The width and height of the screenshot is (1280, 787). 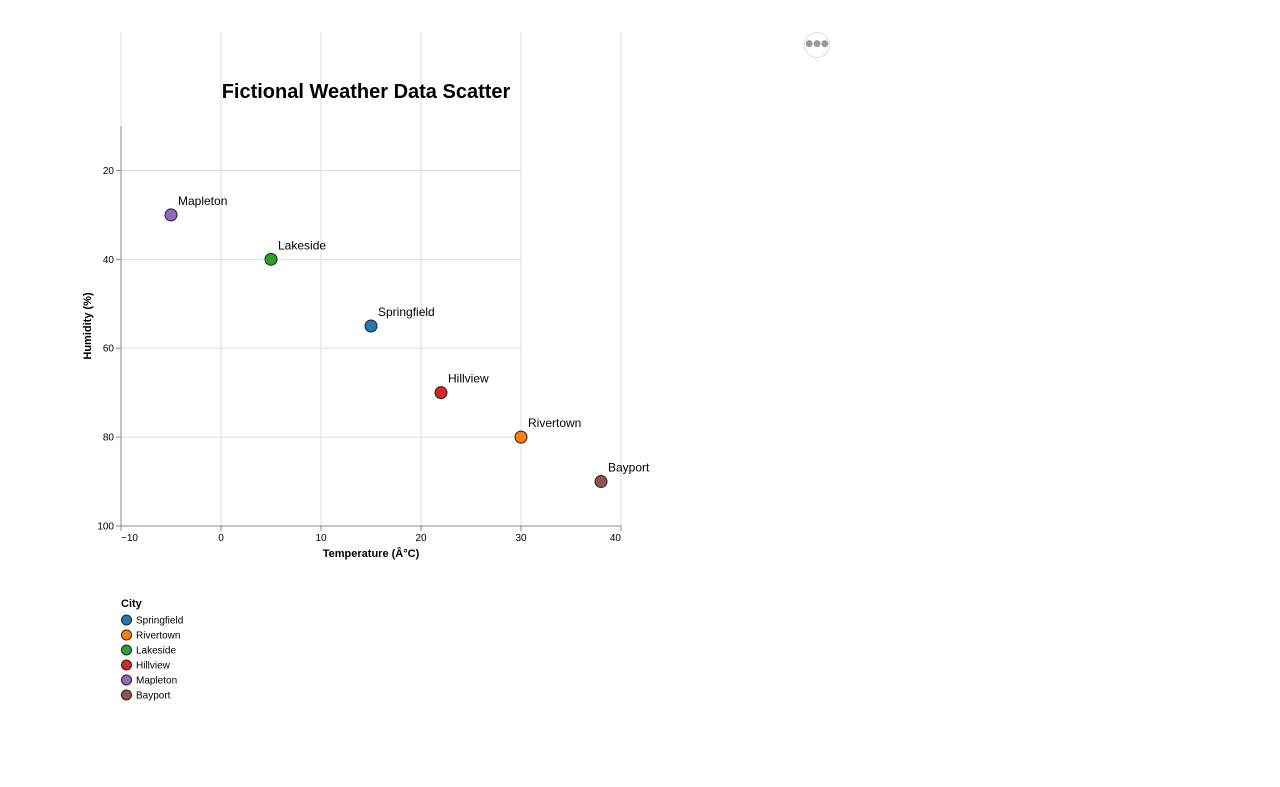 What do you see at coordinates (156, 651) in the screenshot?
I see `legend-label: Lakeside` at bounding box center [156, 651].